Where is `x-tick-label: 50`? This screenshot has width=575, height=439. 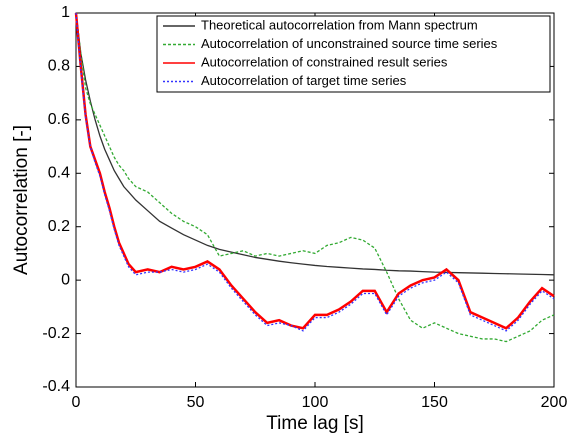
x-tick-label: 50 is located at coordinates (196, 402).